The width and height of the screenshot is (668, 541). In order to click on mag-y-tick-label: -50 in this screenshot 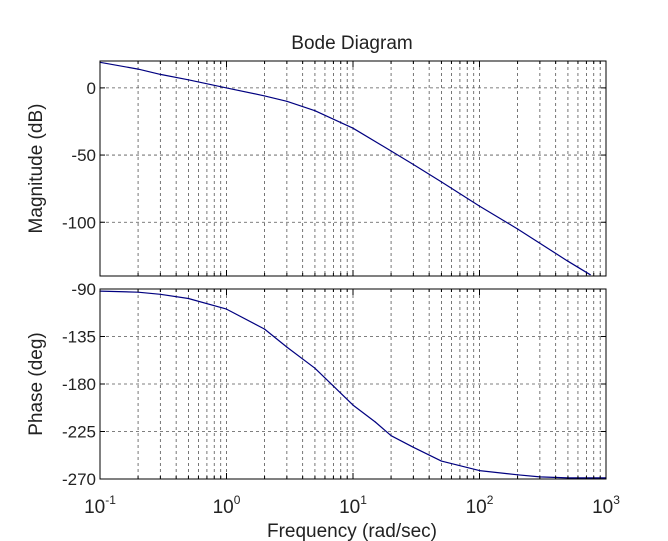, I will do `click(83, 155)`.